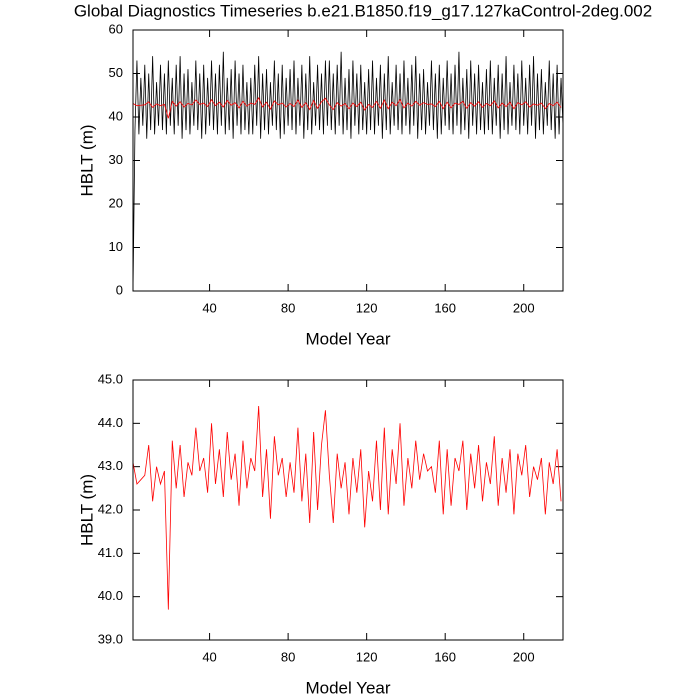 Image resolution: width=700 pixels, height=700 pixels. What do you see at coordinates (110, 465) in the screenshot?
I see `y-tick-label: 43.0` at bounding box center [110, 465].